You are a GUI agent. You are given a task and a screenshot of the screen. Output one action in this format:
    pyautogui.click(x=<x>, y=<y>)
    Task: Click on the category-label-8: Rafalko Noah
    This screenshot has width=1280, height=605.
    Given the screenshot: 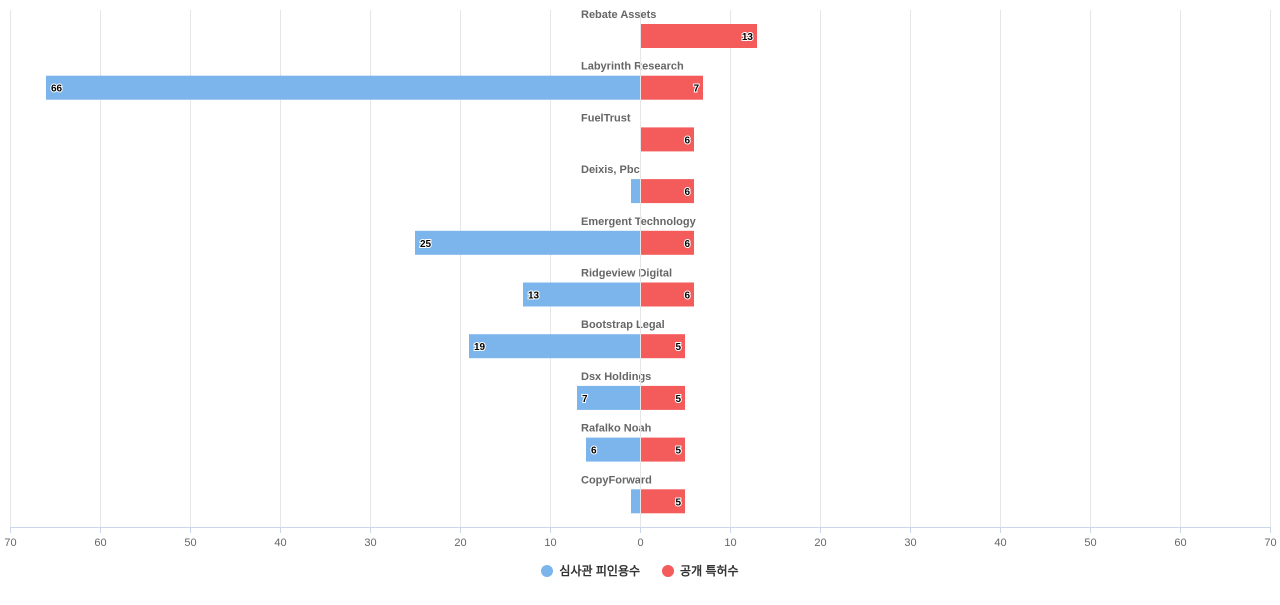 What is the action you would take?
    pyautogui.click(x=616, y=429)
    